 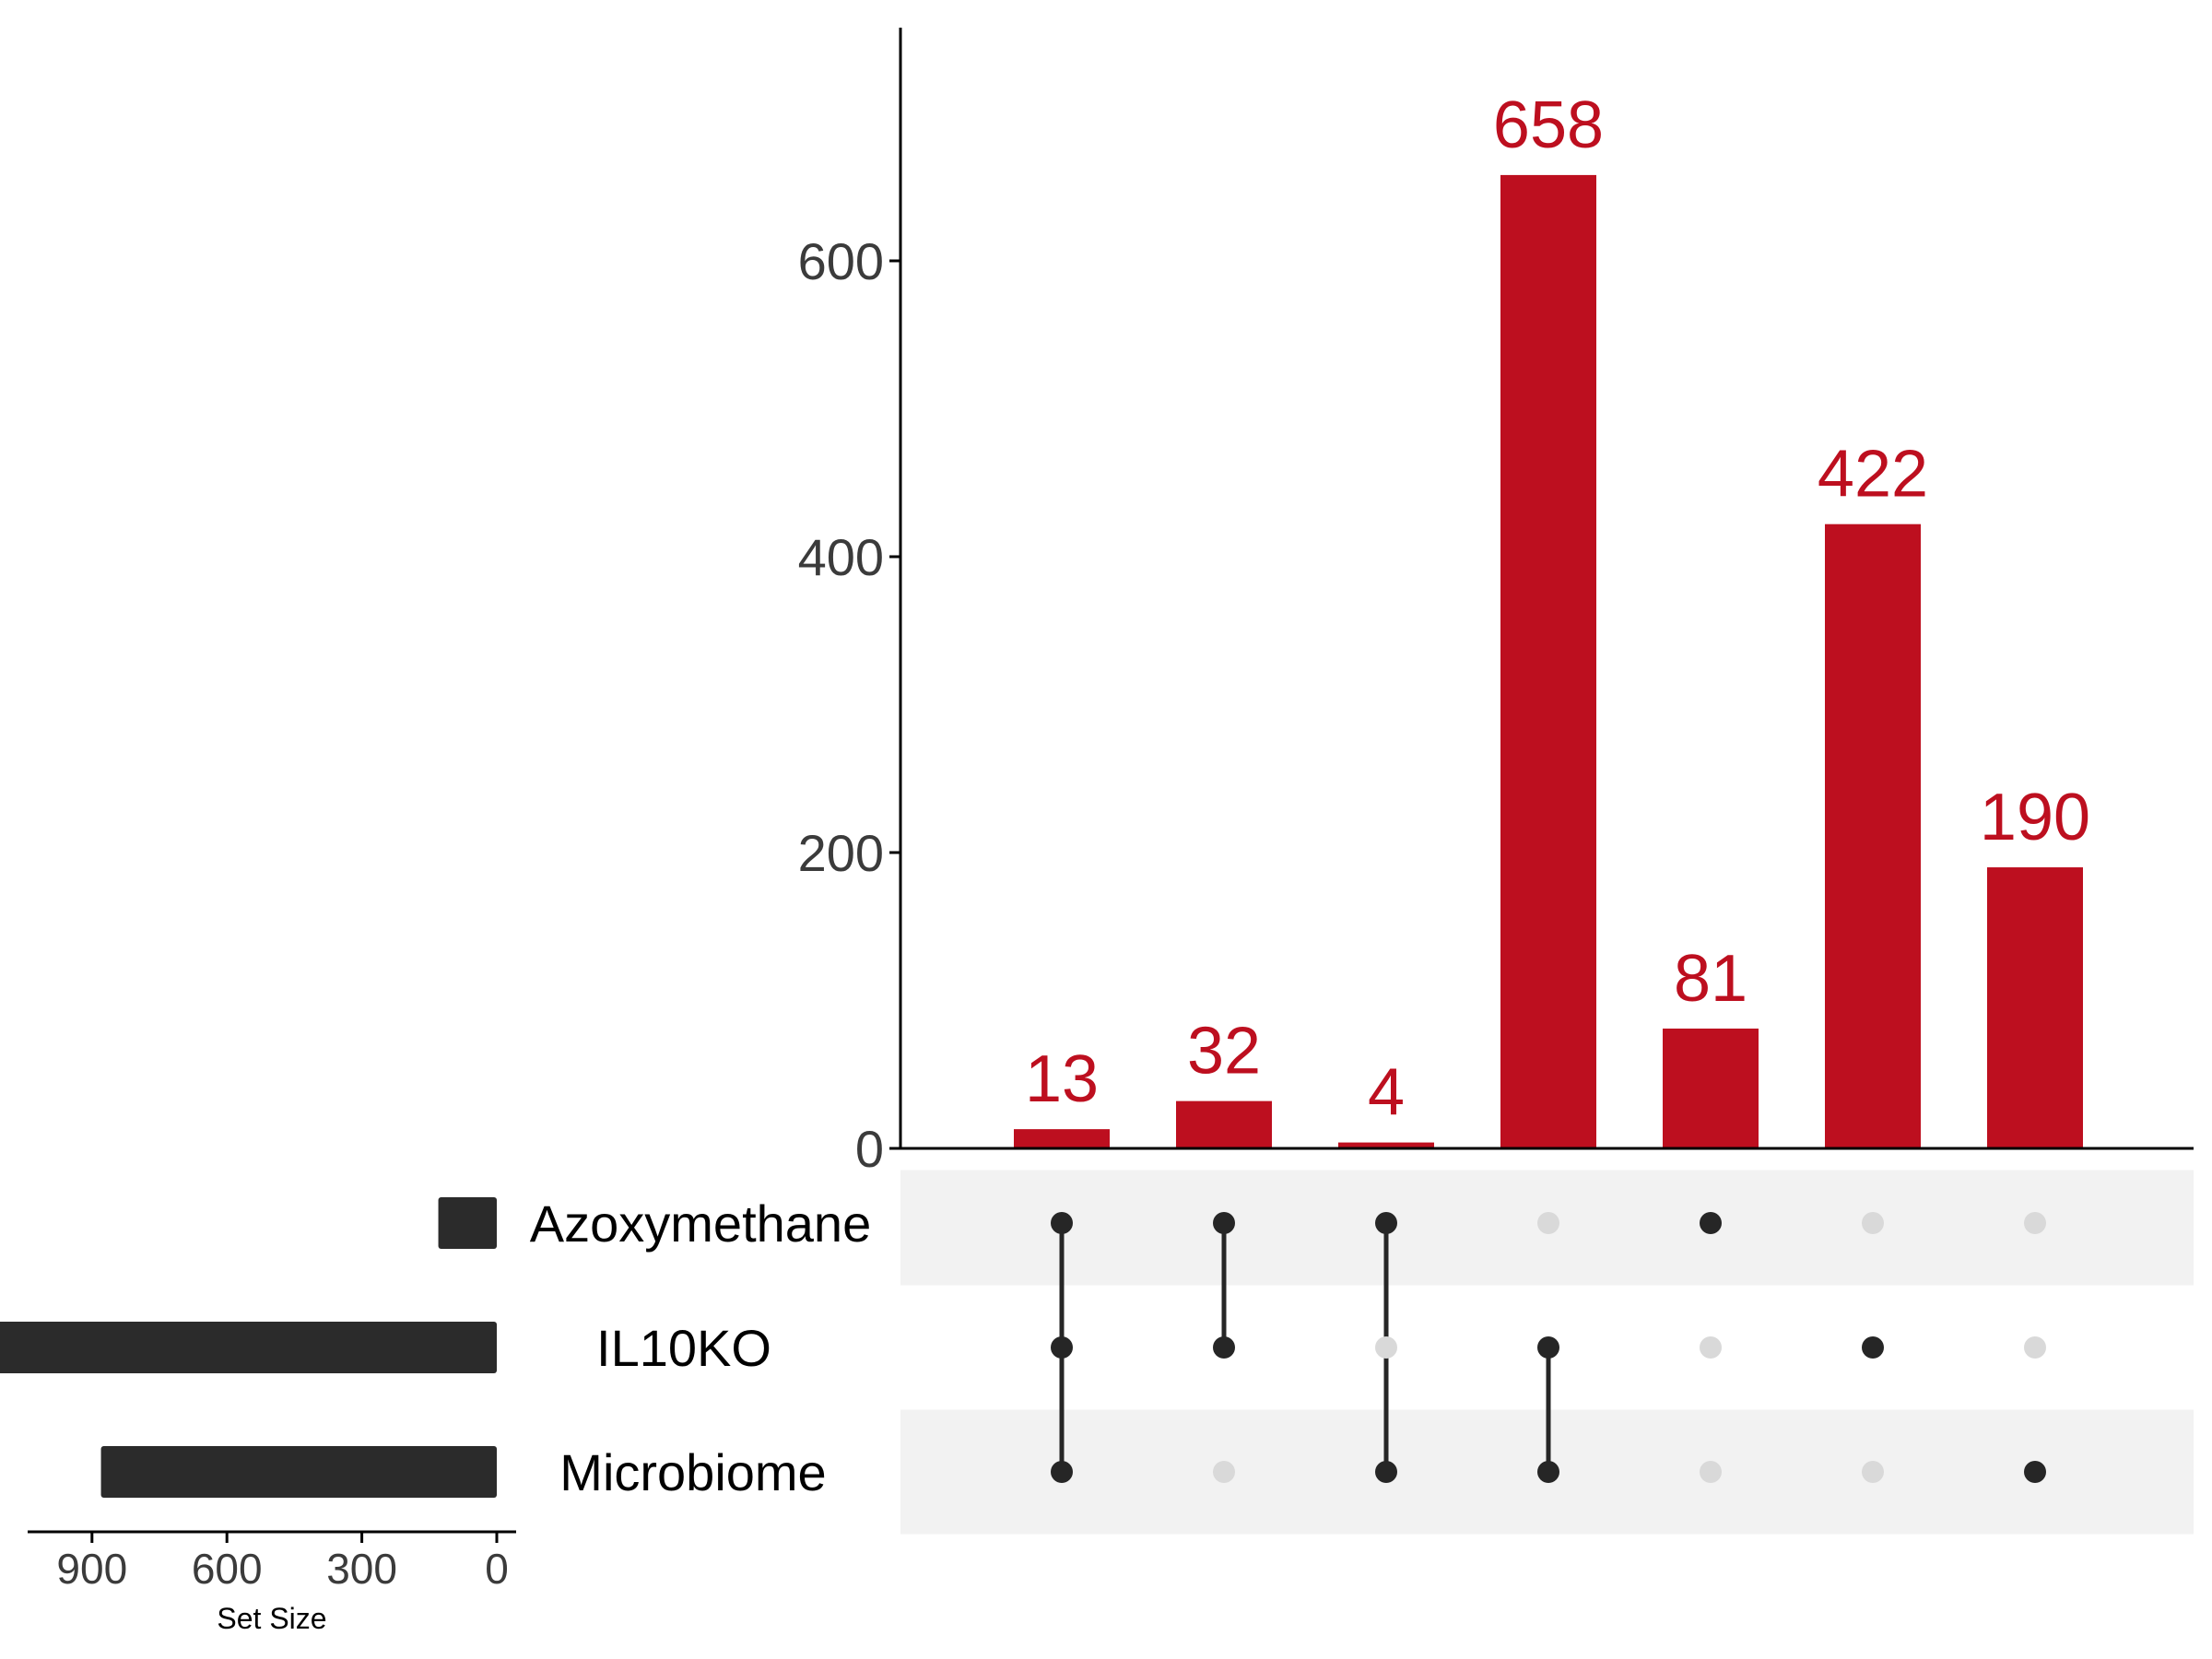 I want to click on set-size-tick-label: 900, so click(x=91, y=1569).